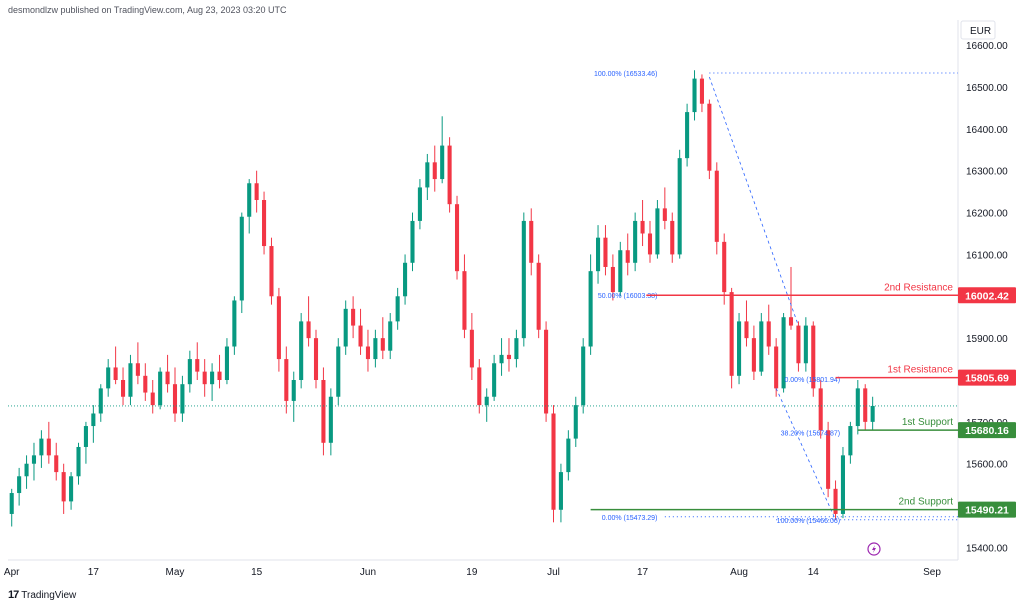 Image resolution: width=1024 pixels, height=606 pixels. I want to click on flash-icon, so click(874, 549).